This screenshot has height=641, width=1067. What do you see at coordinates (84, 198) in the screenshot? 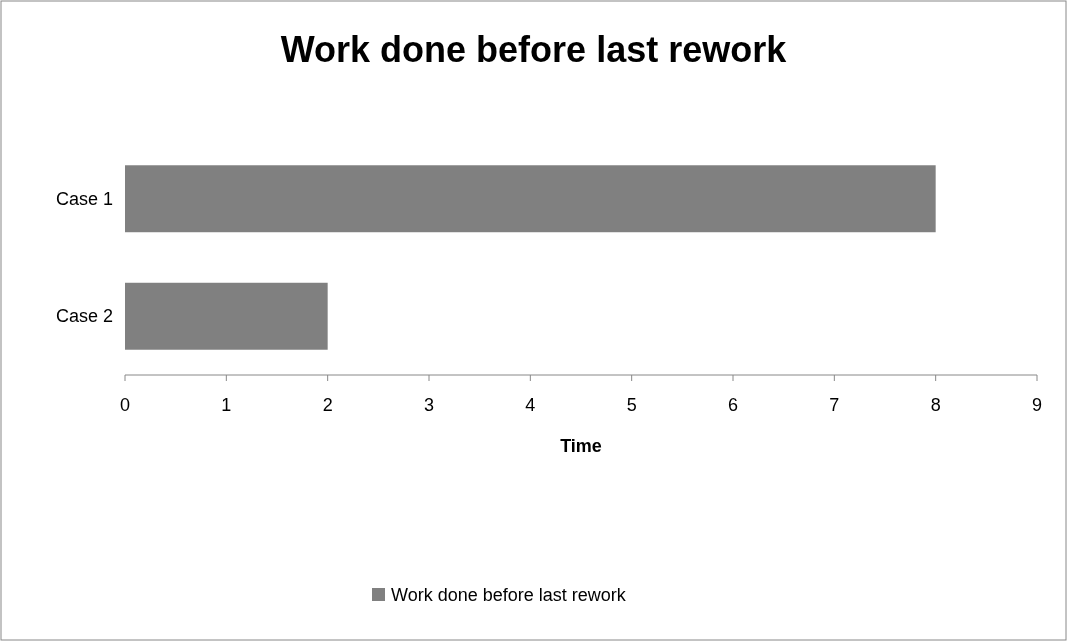
I see `y-tick-label: Case 1` at bounding box center [84, 198].